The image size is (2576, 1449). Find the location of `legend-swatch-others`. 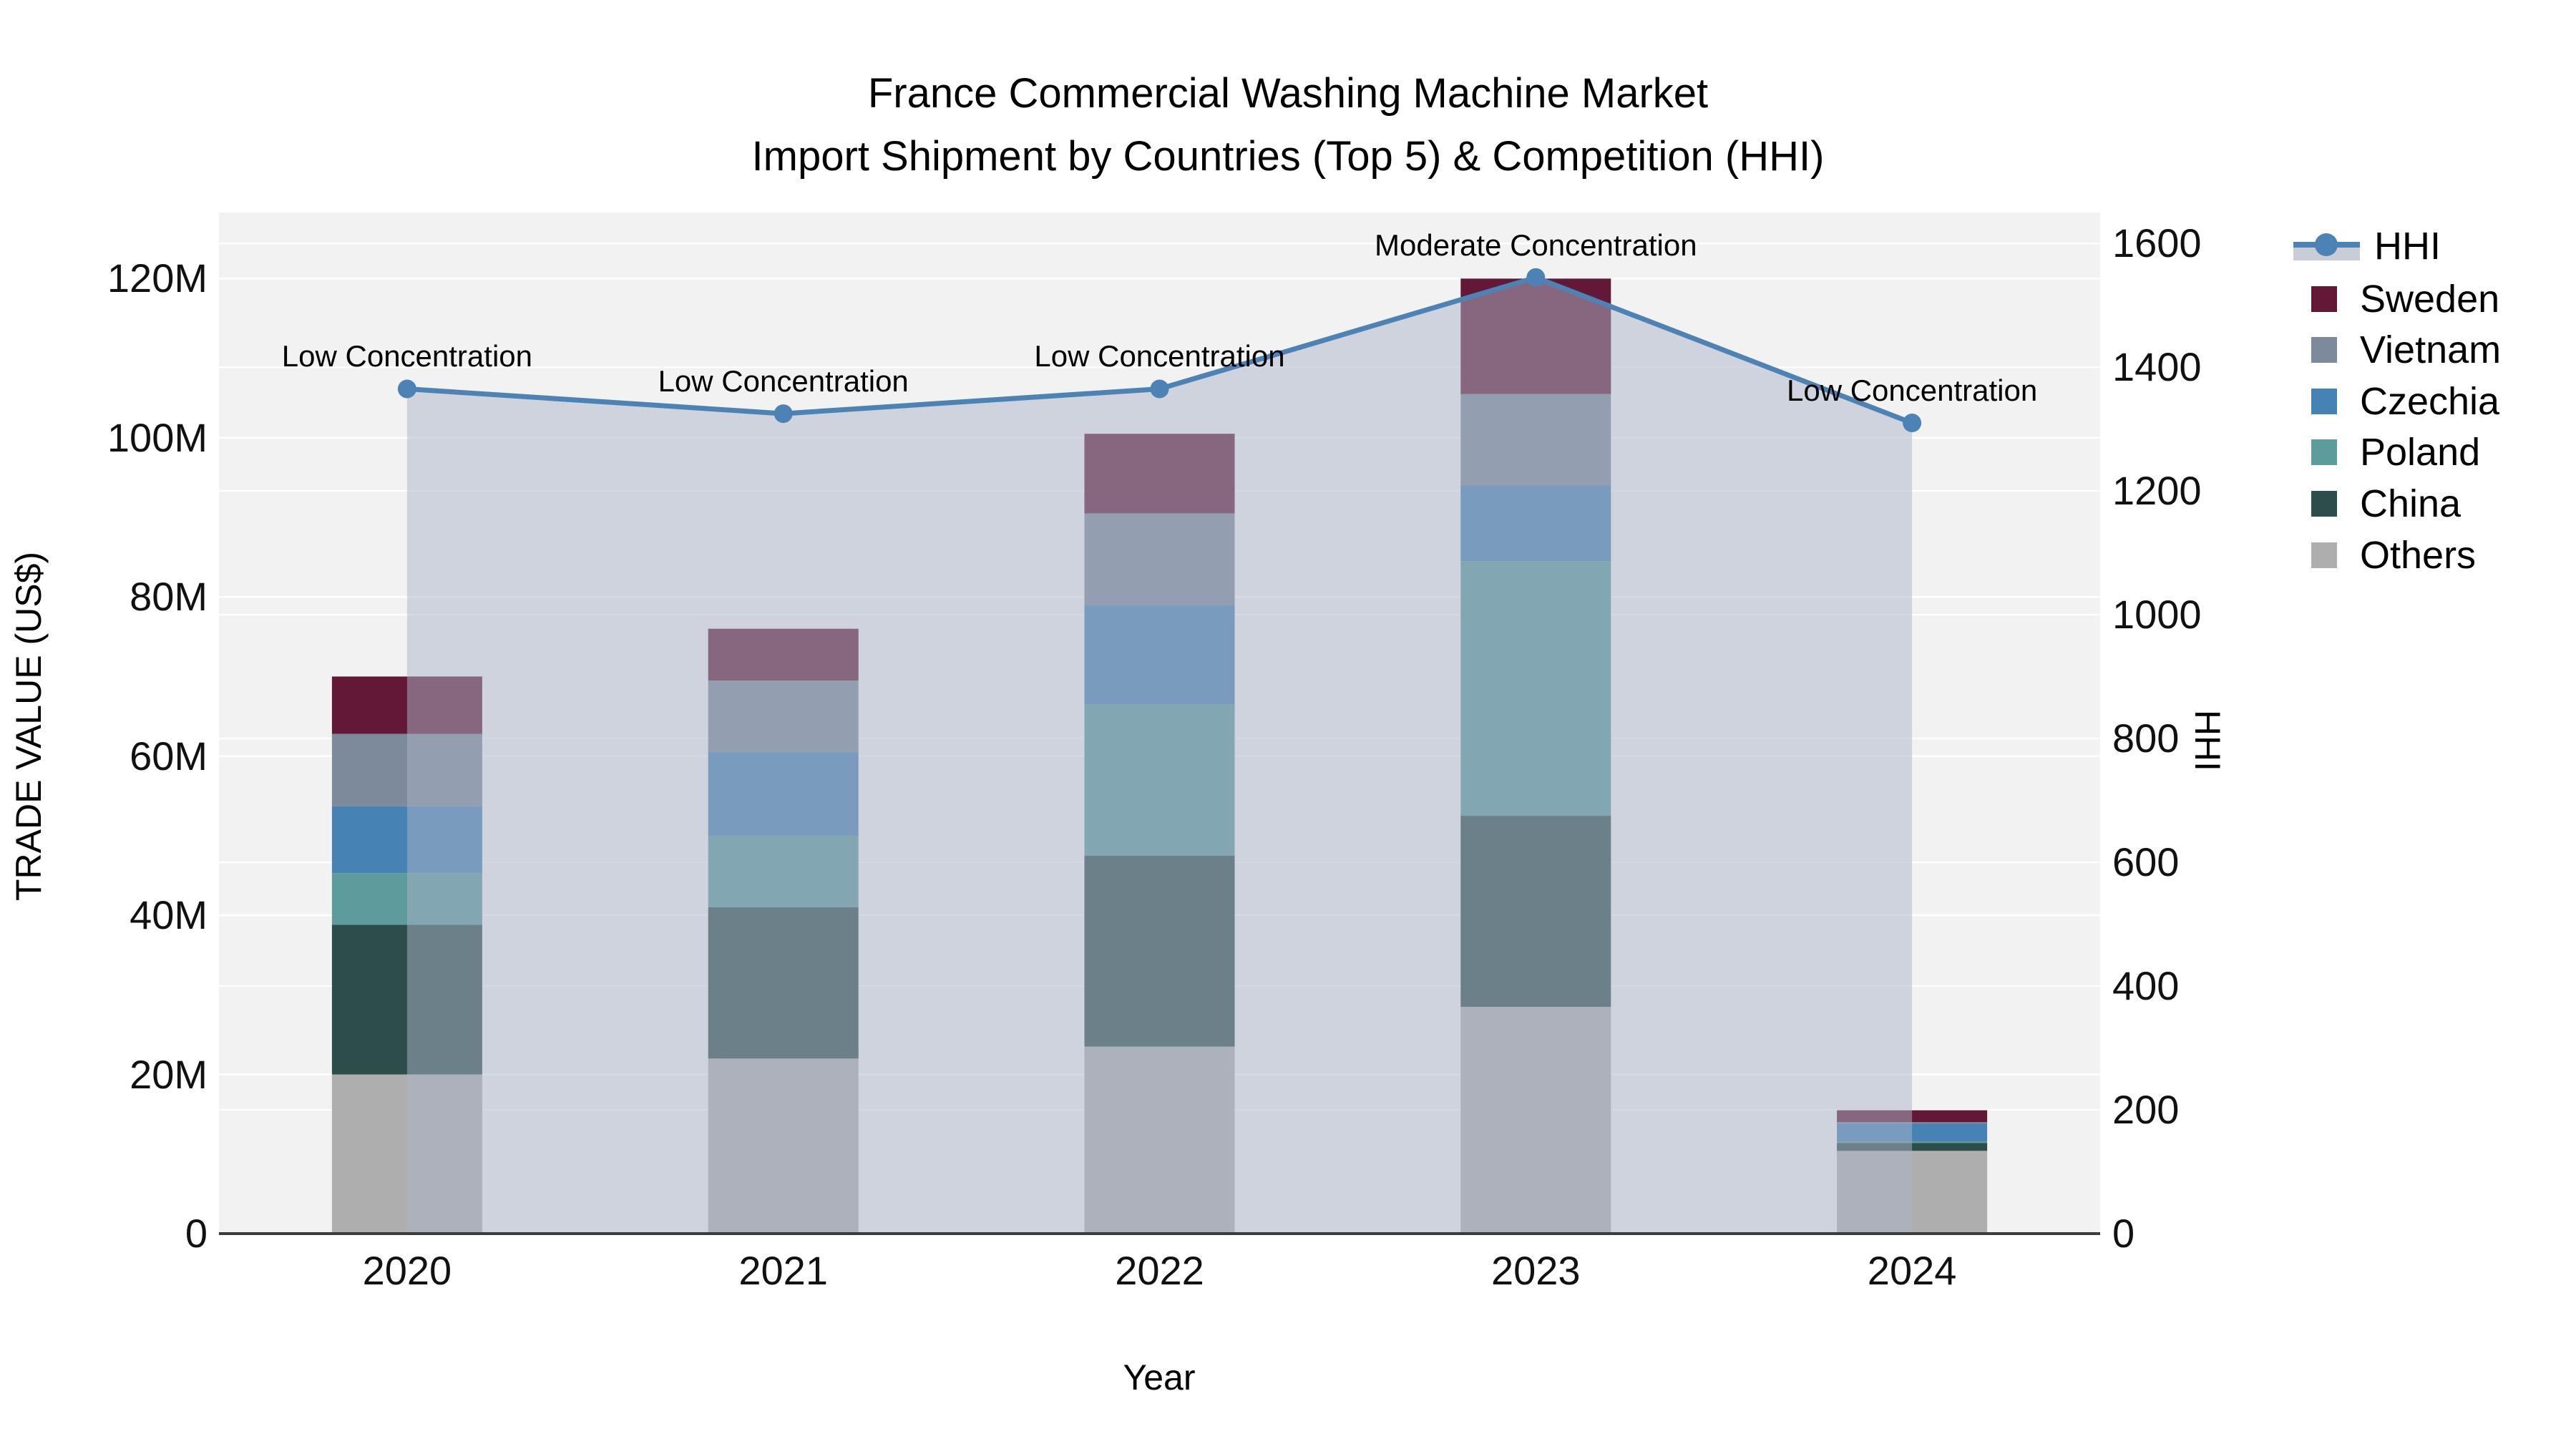

legend-swatch-others is located at coordinates (2324, 555).